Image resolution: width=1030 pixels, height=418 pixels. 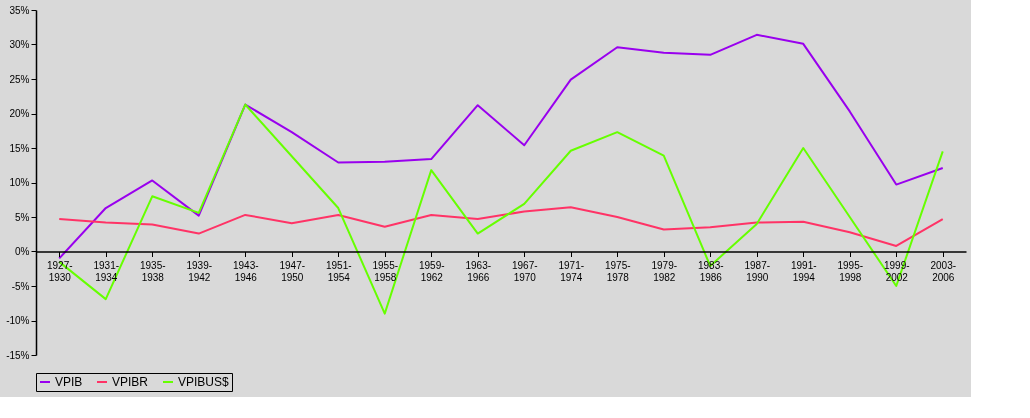 What do you see at coordinates (501, 226) in the screenshot?
I see `line-series` at bounding box center [501, 226].